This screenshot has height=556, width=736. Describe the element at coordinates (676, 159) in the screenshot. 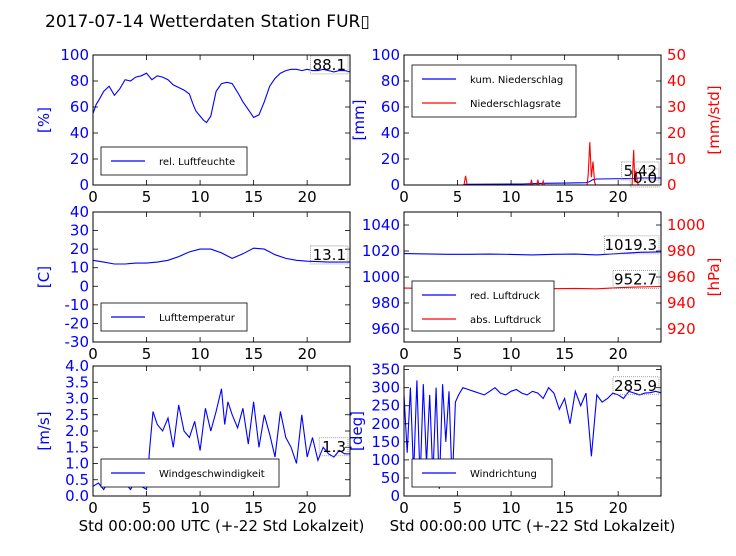

I see `y-right-tick-label: 10` at that location.